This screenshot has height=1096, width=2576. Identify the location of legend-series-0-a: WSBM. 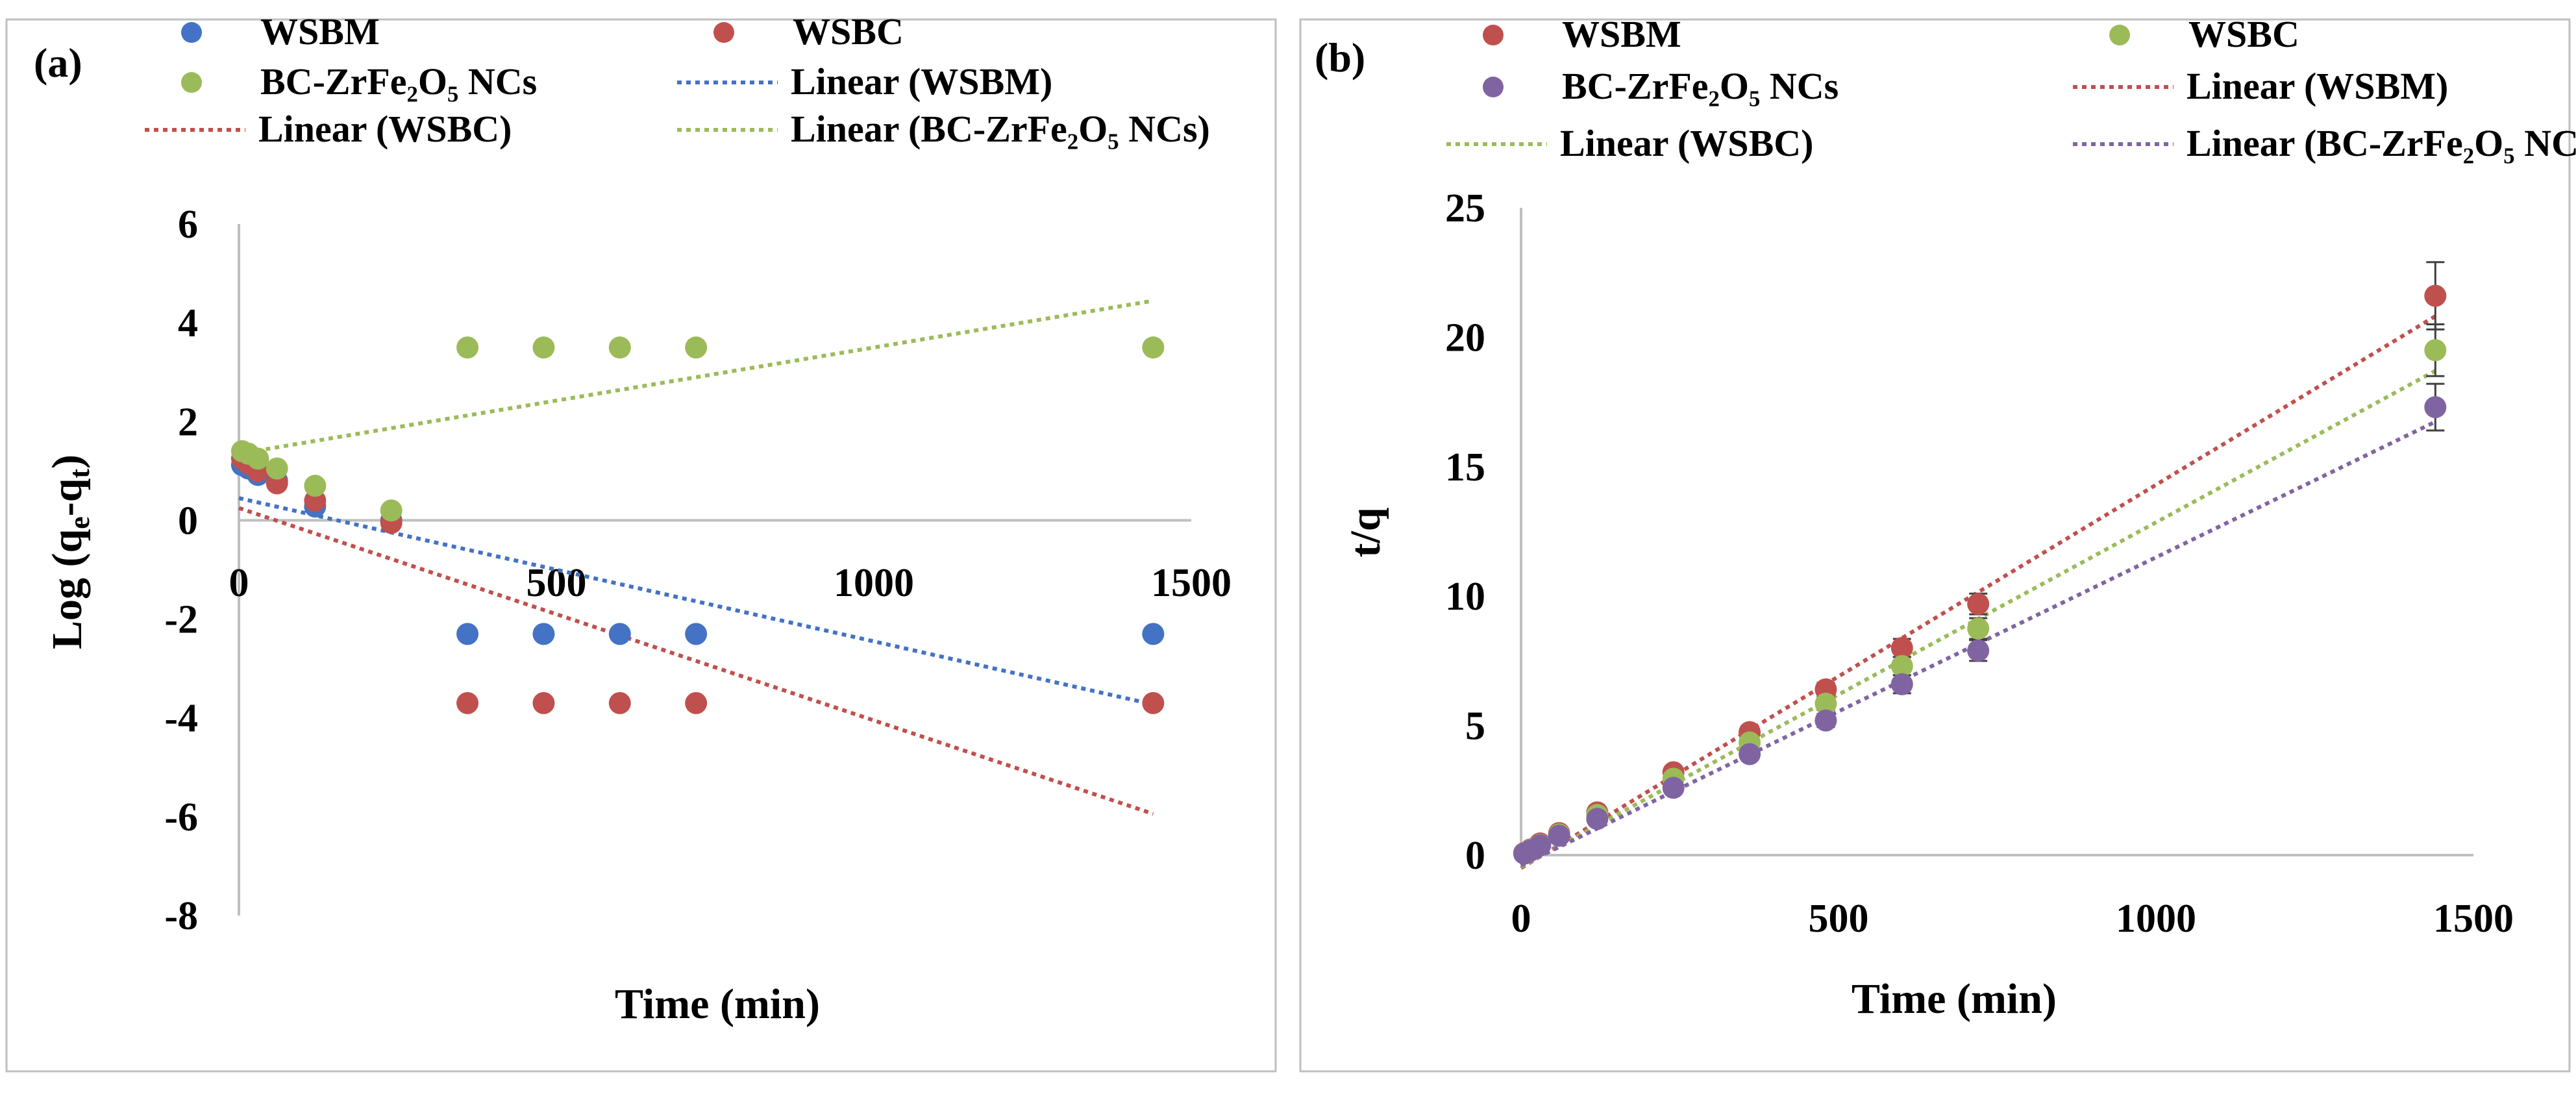
(280, 31).